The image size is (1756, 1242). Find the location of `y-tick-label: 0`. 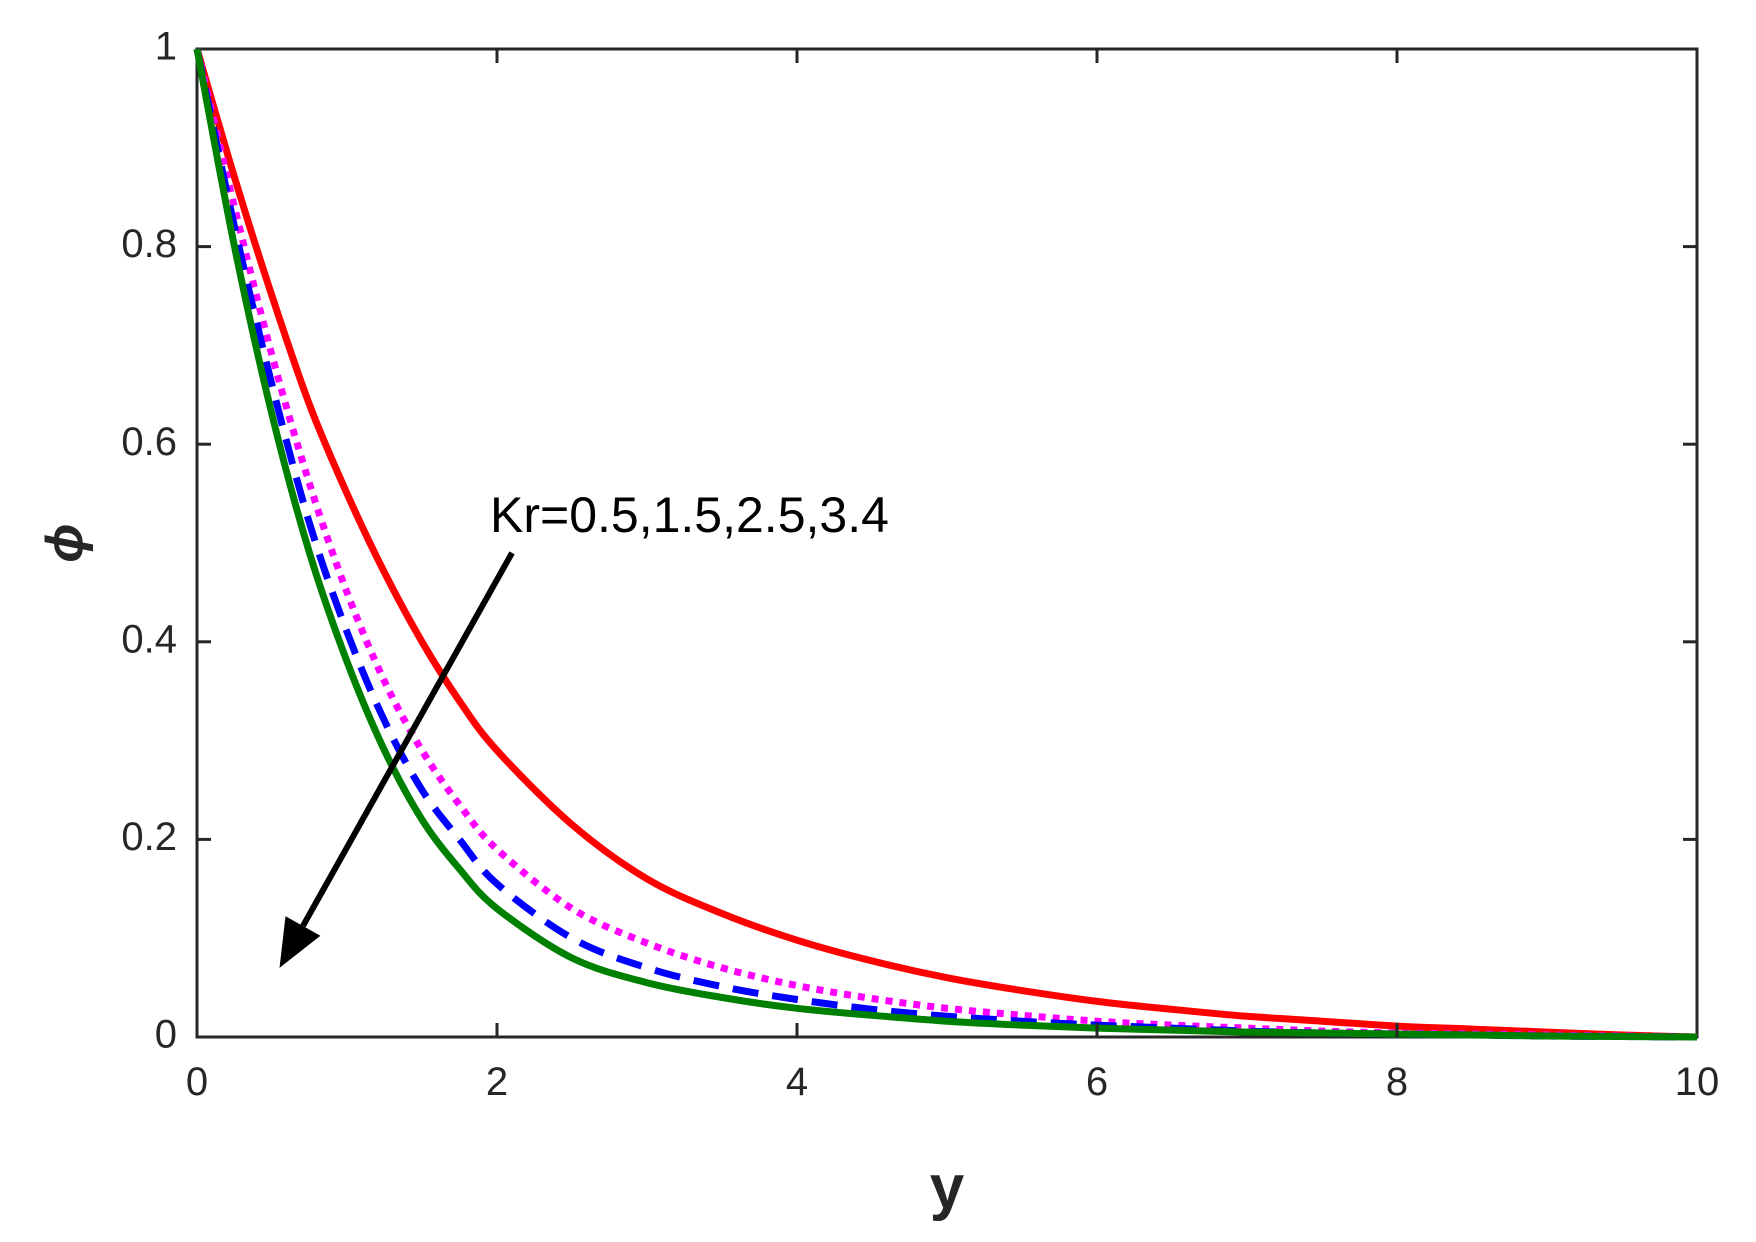

y-tick-label: 0 is located at coordinates (166, 1035).